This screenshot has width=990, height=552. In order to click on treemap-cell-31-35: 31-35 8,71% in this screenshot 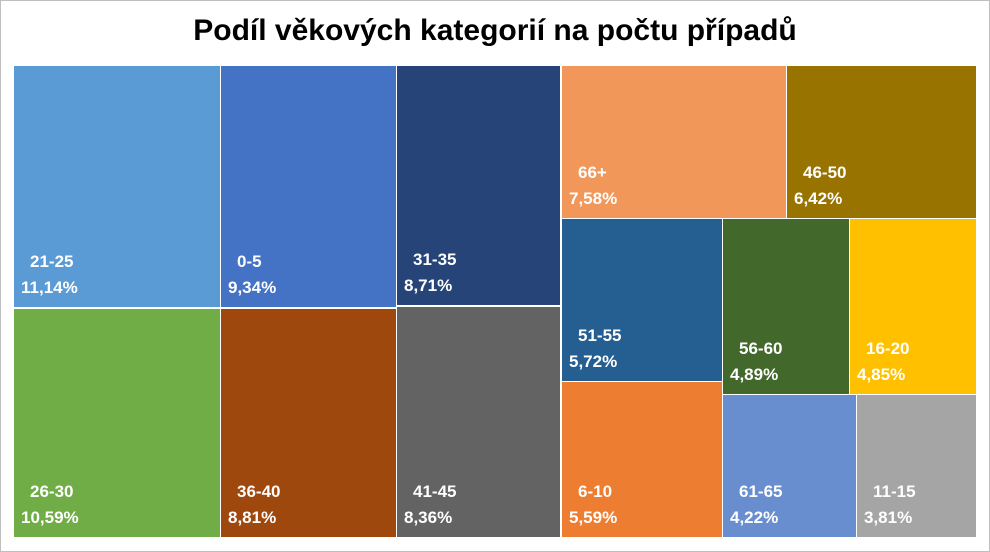, I will do `click(478, 185)`.